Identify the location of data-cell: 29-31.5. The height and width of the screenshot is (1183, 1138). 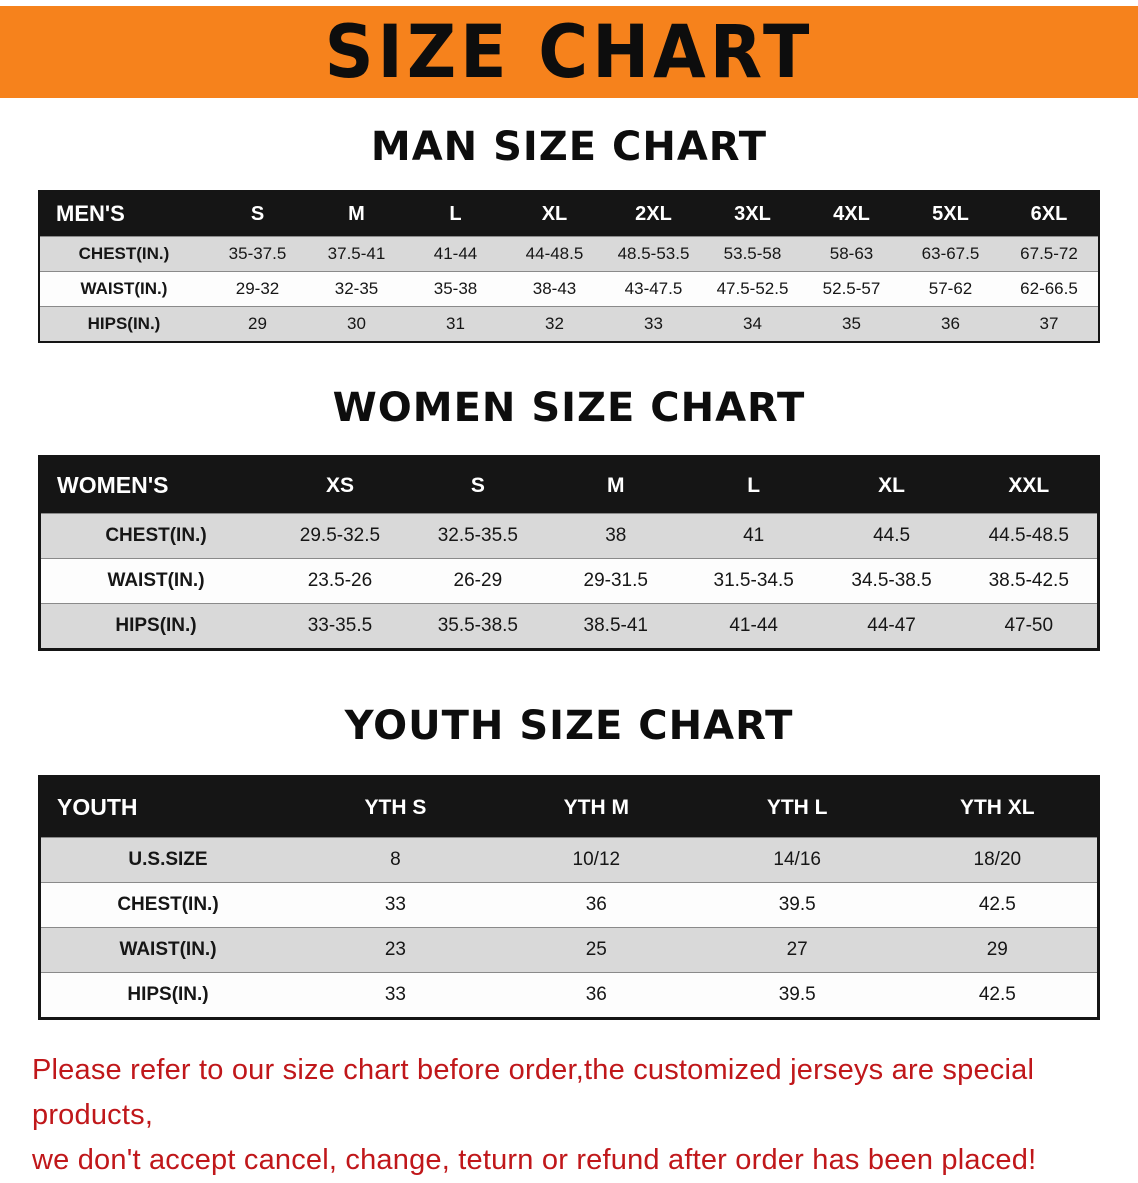
(615, 580).